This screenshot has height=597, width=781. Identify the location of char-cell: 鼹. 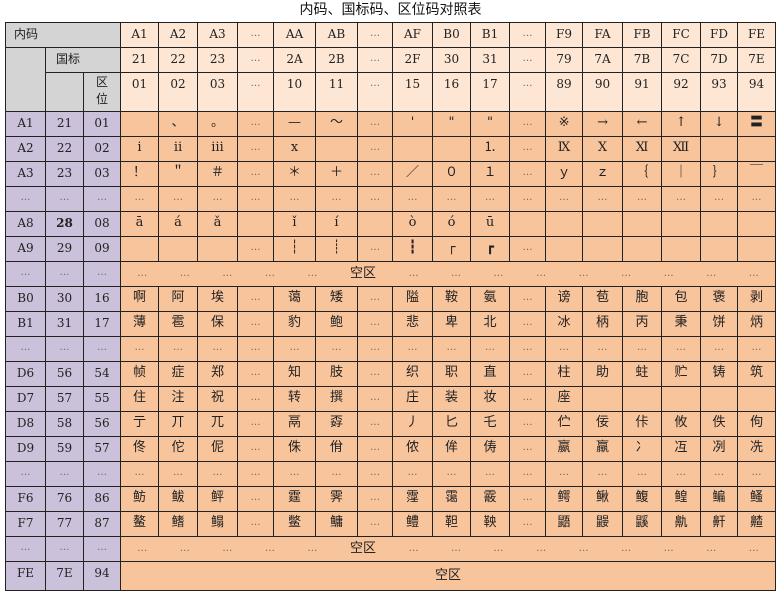
(603, 524).